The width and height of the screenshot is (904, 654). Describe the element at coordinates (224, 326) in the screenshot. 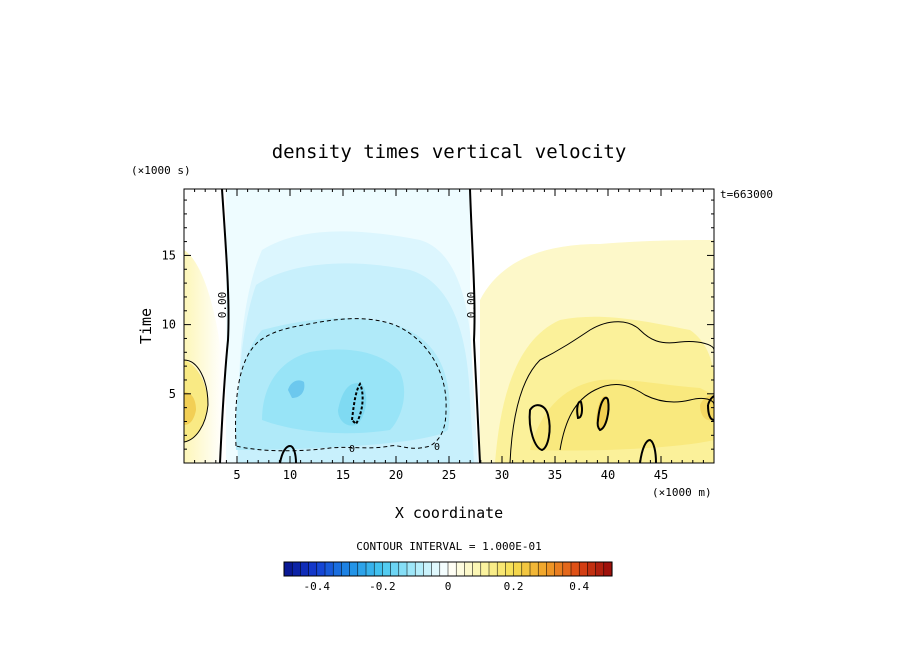

I see `zero-contour-left` at that location.